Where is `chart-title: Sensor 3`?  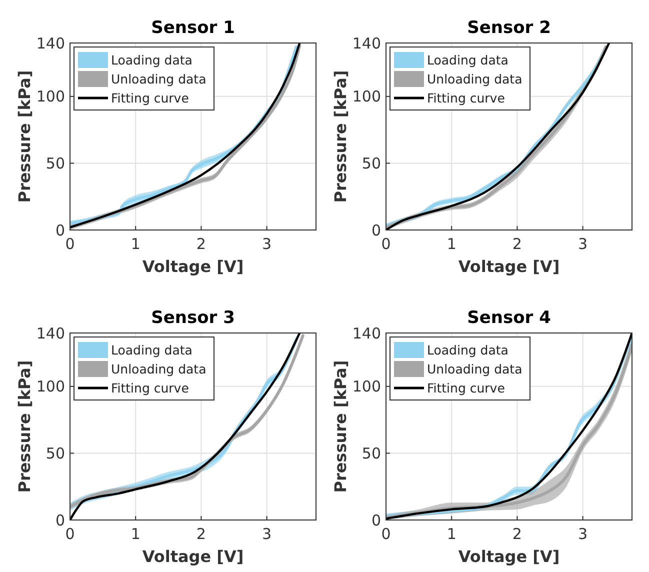
chart-title: Sensor 3 is located at coordinates (193, 318).